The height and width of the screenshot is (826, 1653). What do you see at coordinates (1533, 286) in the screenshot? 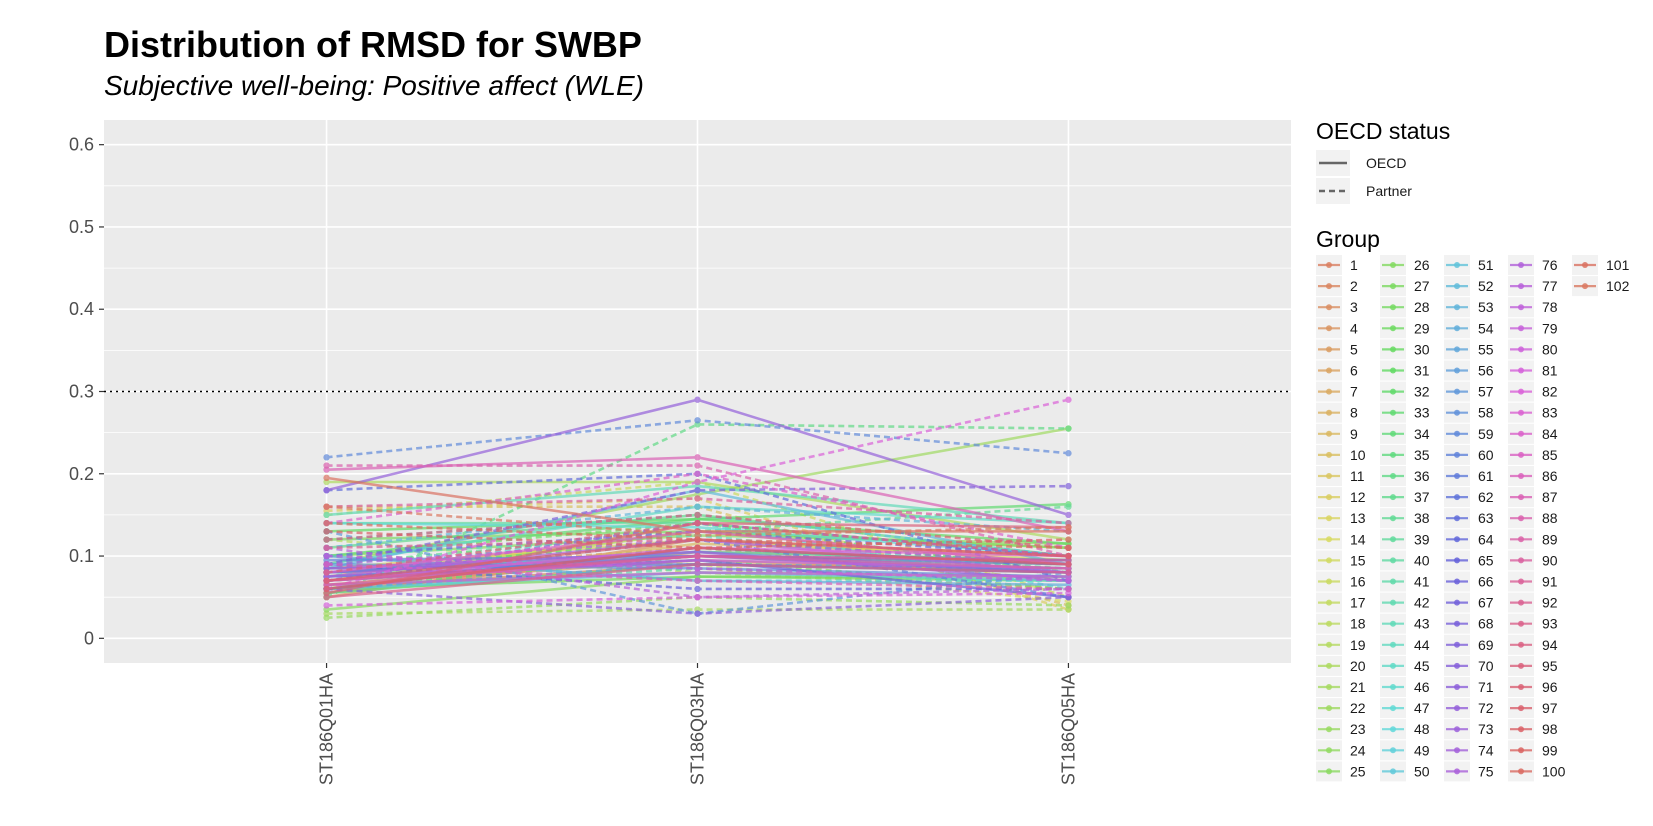
I see `legend-item-77: 77` at bounding box center [1533, 286].